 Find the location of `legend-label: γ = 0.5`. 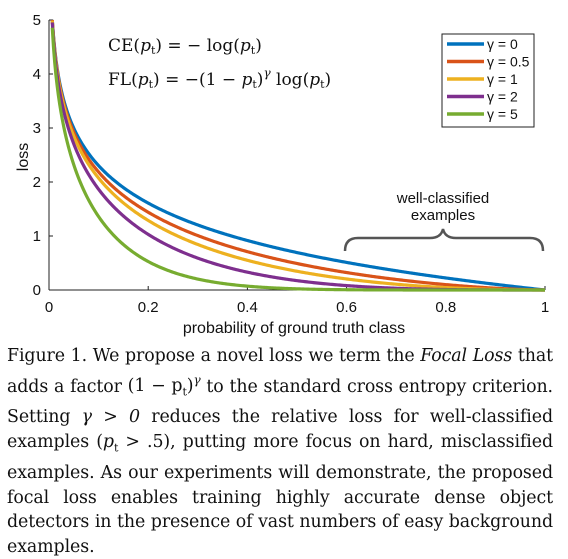

legend-label: γ = 0.5 is located at coordinates (508, 62).